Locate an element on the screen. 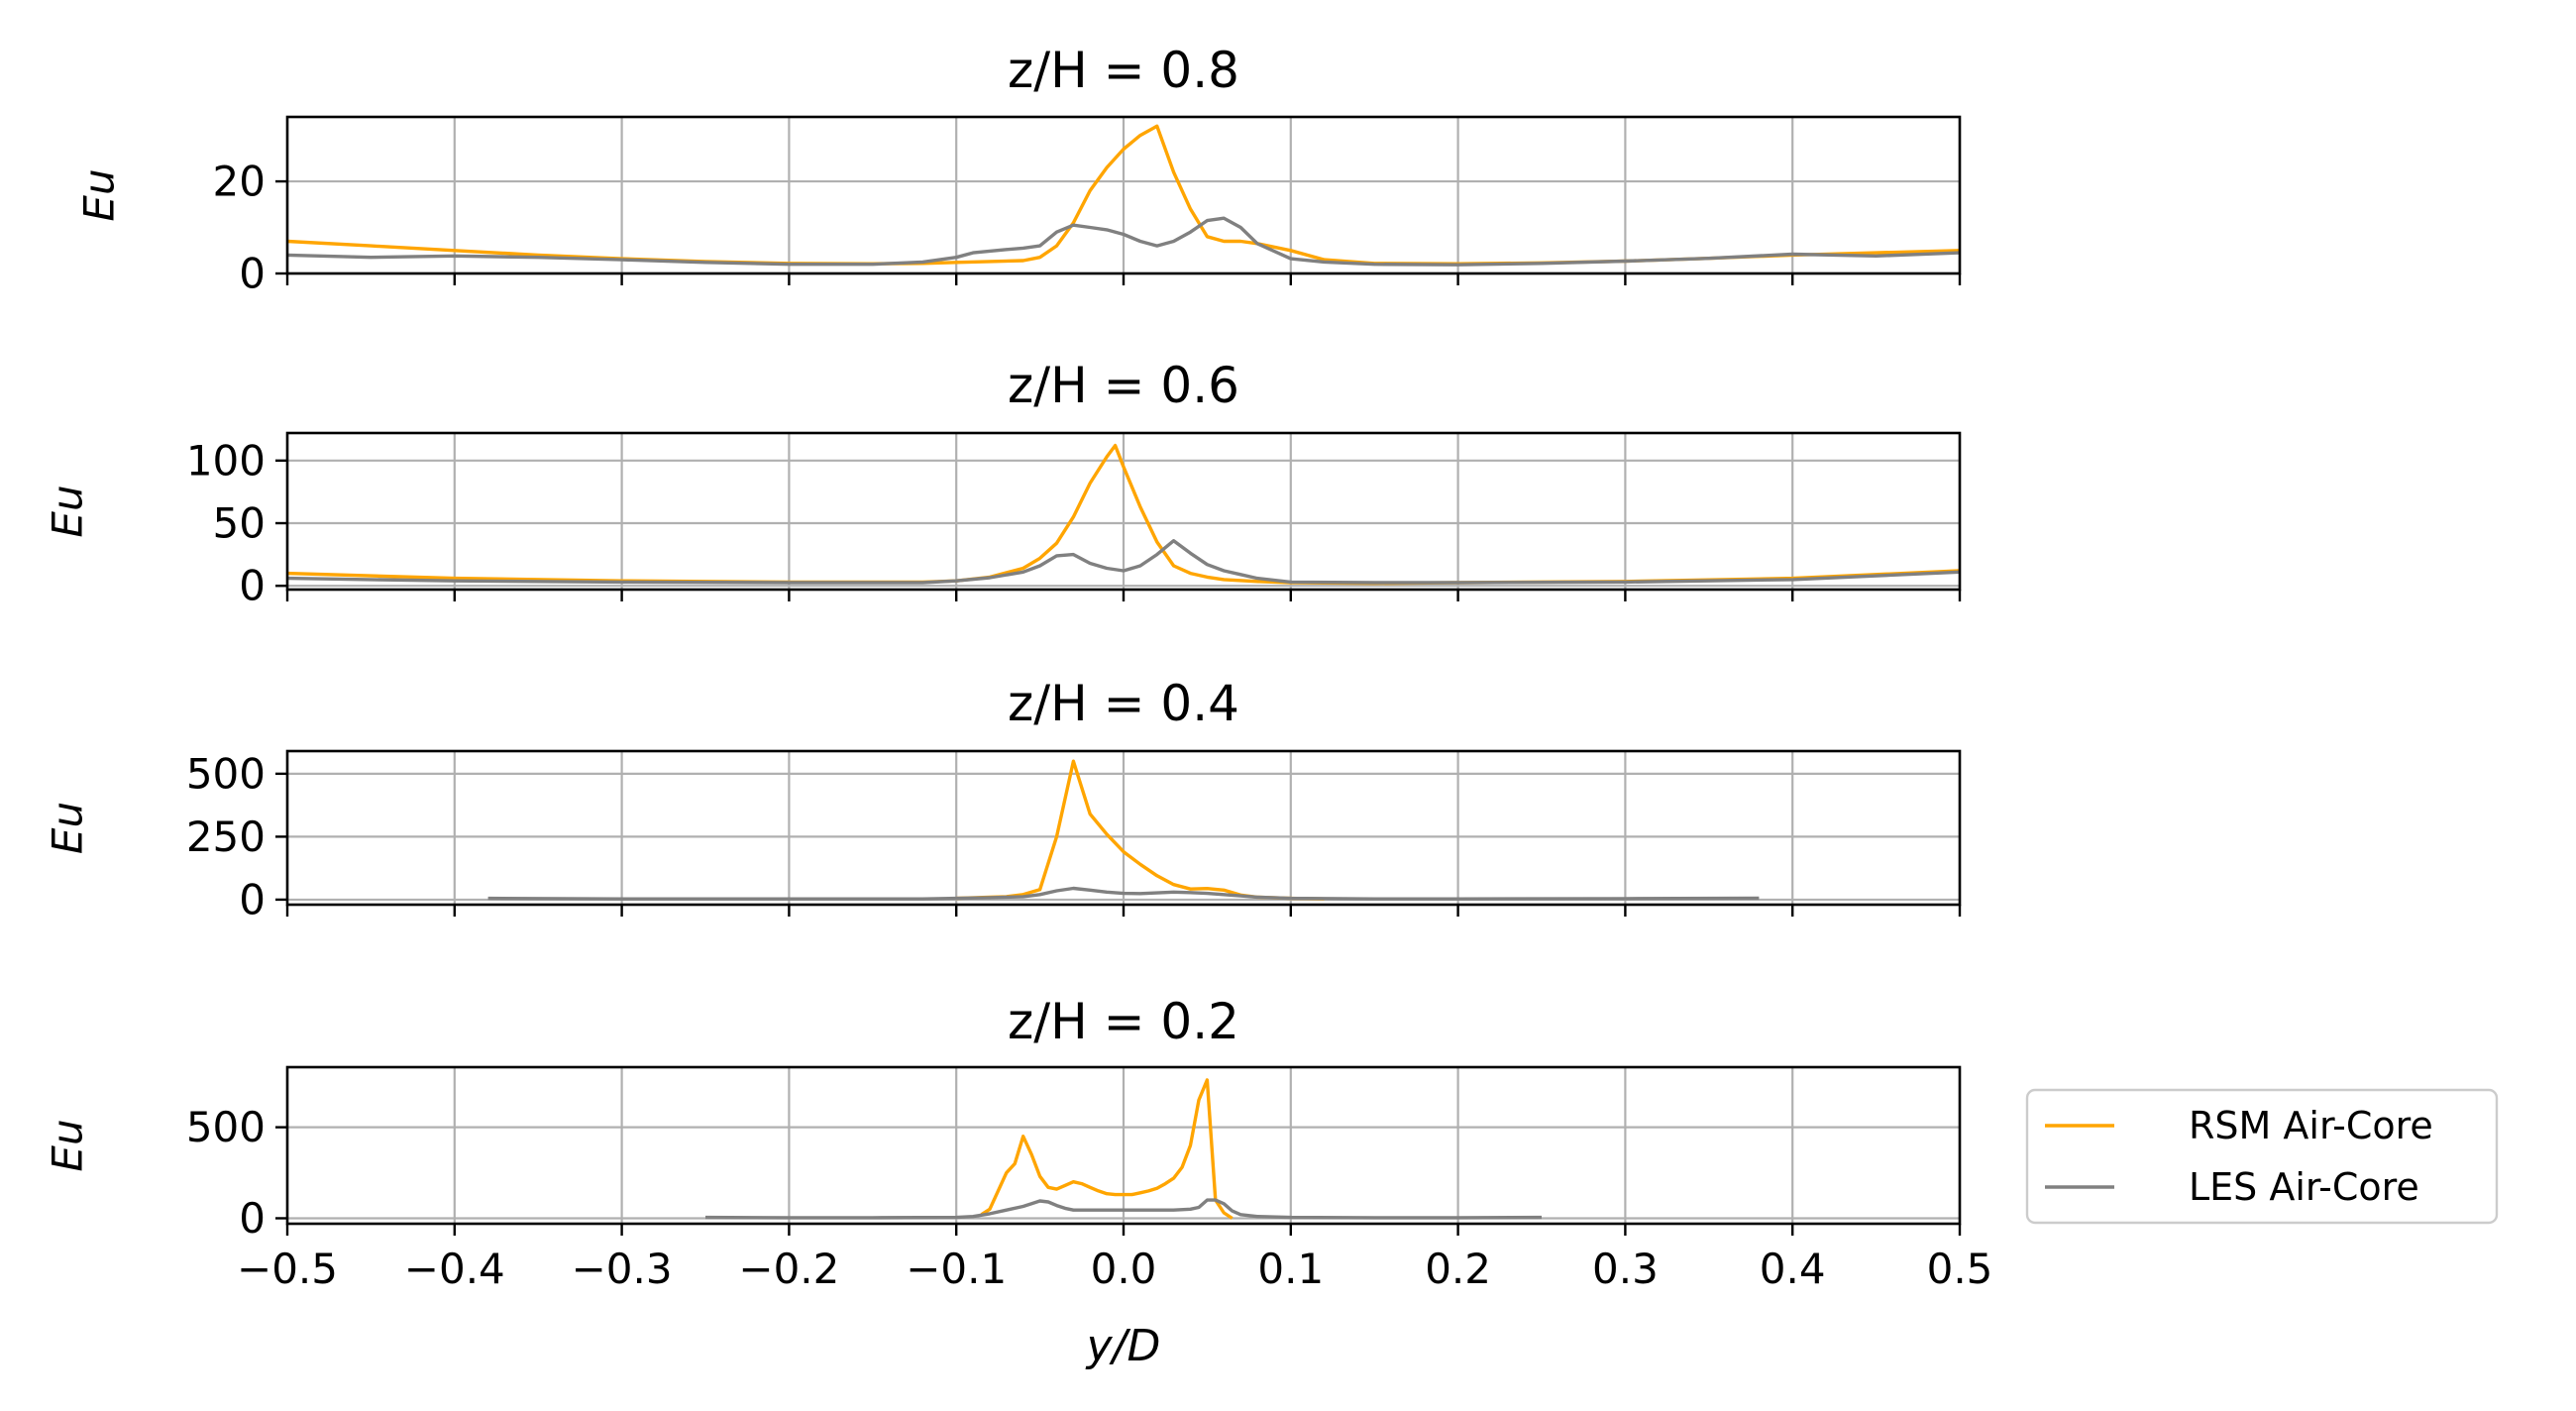 The width and height of the screenshot is (2576, 1411). x-axis-label: y/D is located at coordinates (1123, 1346).